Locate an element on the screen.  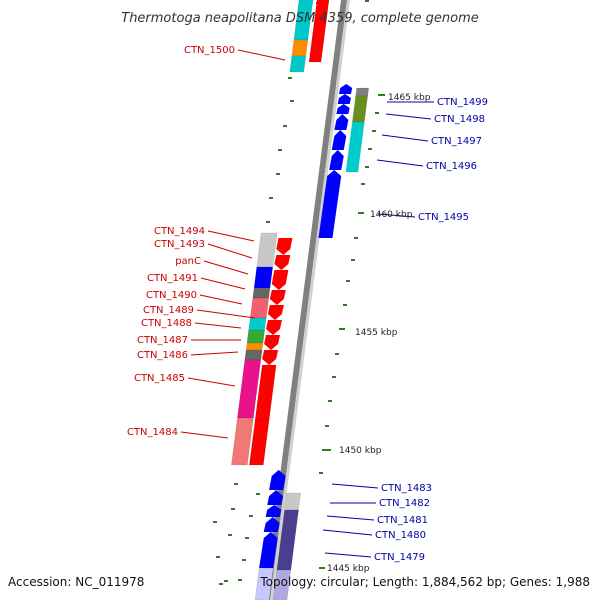
scale-tick-label: 1450 kbp is located at coordinates (360, 451).